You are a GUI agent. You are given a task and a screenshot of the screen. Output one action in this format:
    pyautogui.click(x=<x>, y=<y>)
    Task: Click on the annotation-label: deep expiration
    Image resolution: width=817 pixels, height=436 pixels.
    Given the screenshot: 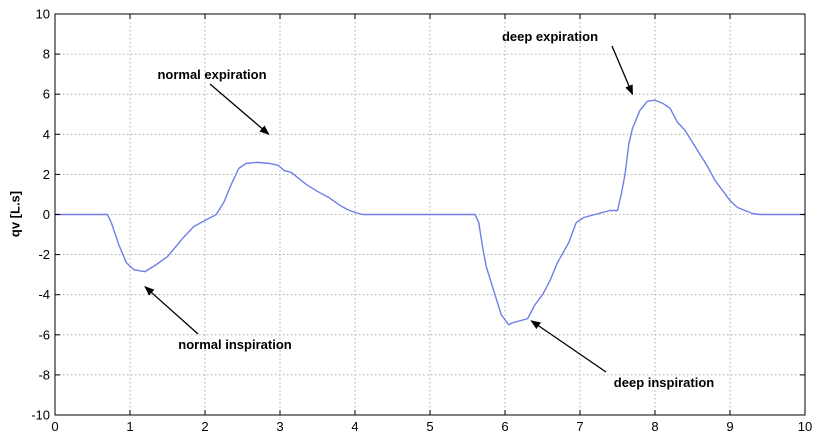 What is the action you would take?
    pyautogui.click(x=550, y=36)
    